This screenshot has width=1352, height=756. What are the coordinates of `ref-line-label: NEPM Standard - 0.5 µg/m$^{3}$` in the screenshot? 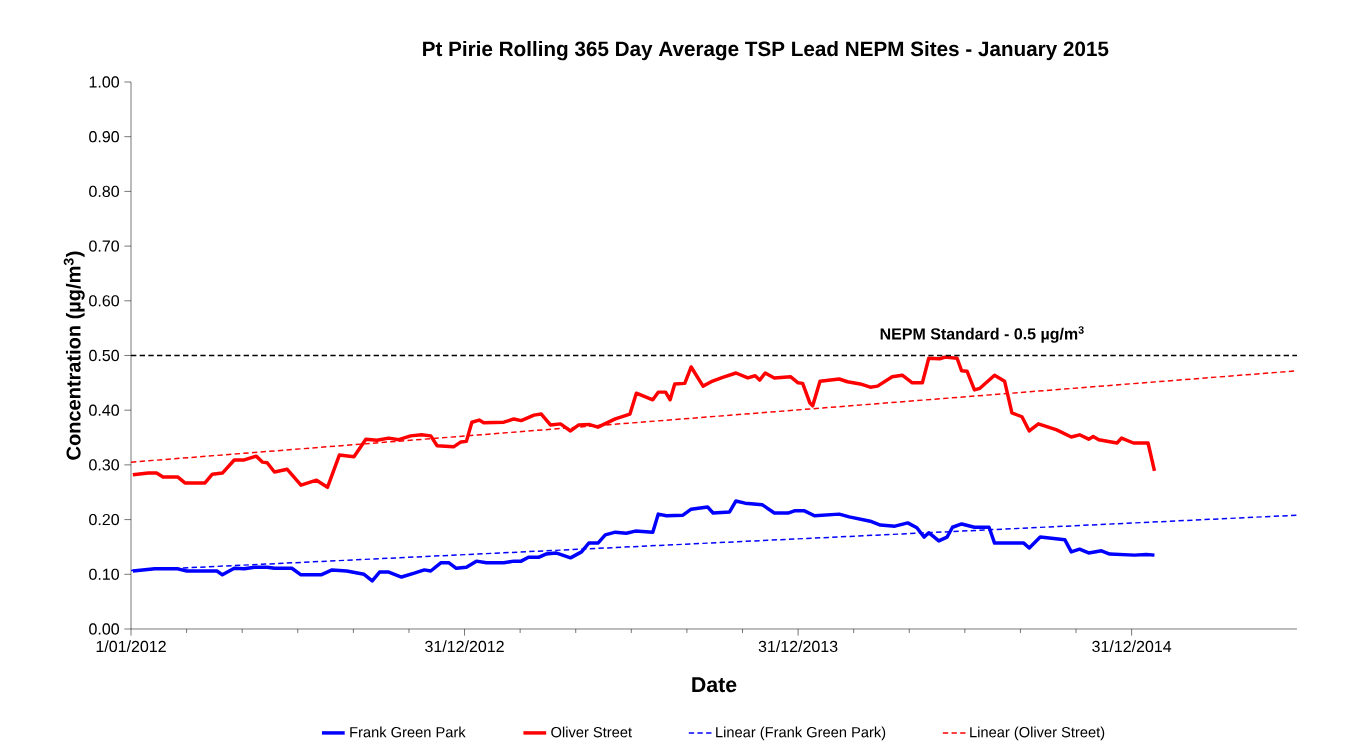 It's located at (982, 334).